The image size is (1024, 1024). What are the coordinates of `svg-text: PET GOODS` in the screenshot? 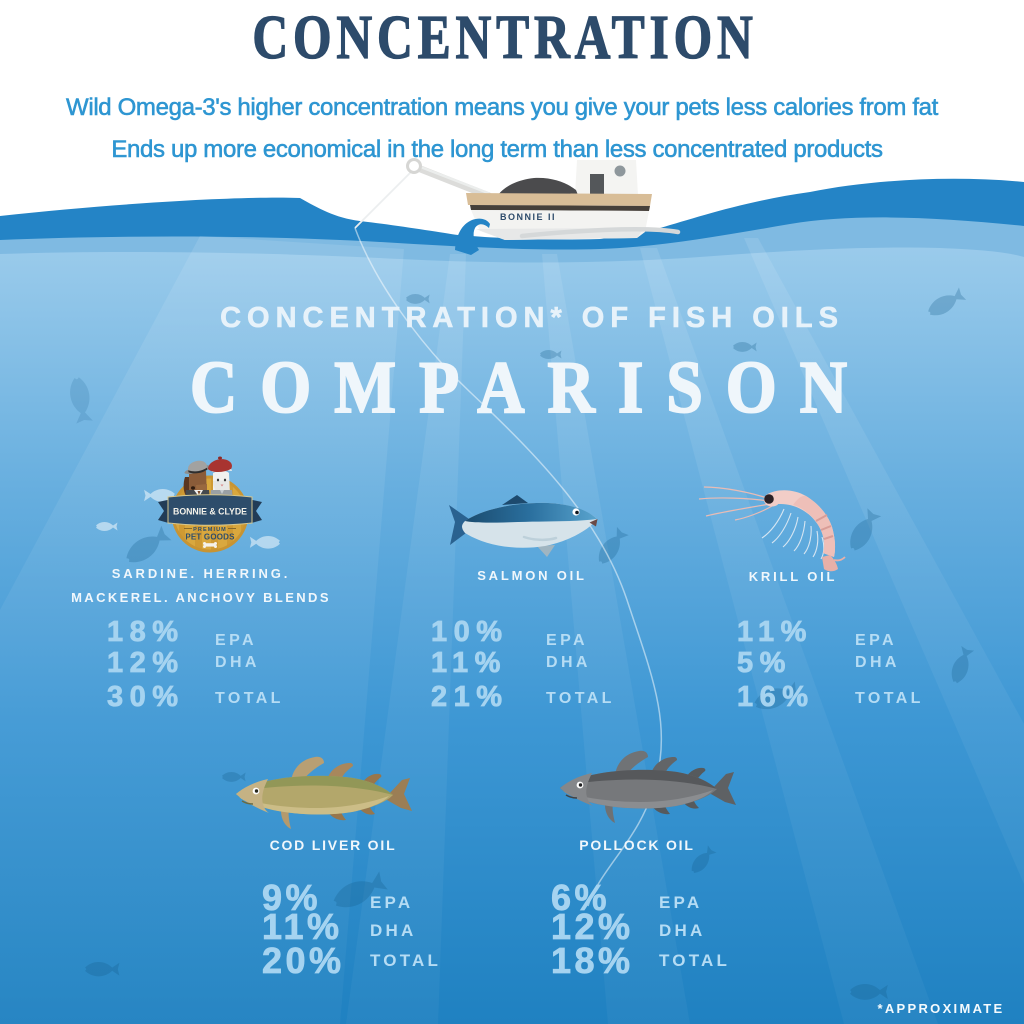 It's located at (210, 537).